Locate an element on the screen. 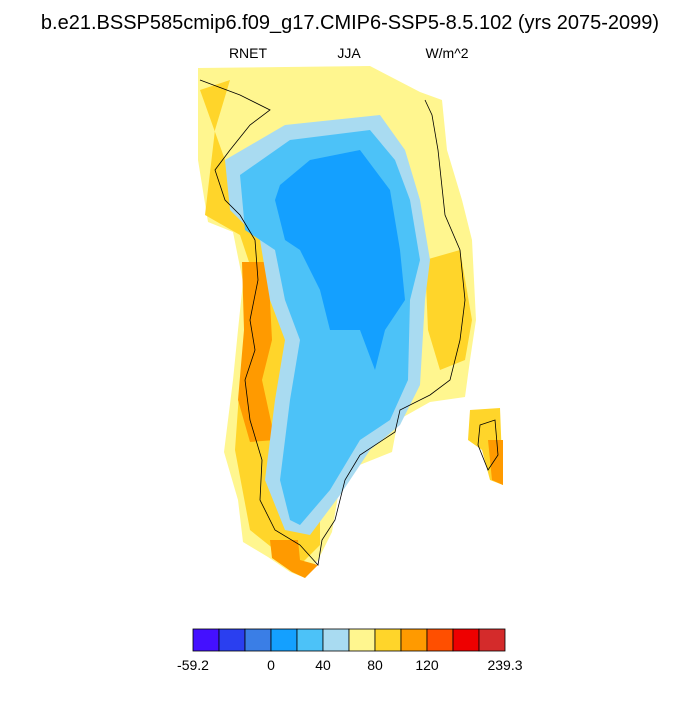 The height and width of the screenshot is (705, 700). units-label: W/m^2 is located at coordinates (446, 53).